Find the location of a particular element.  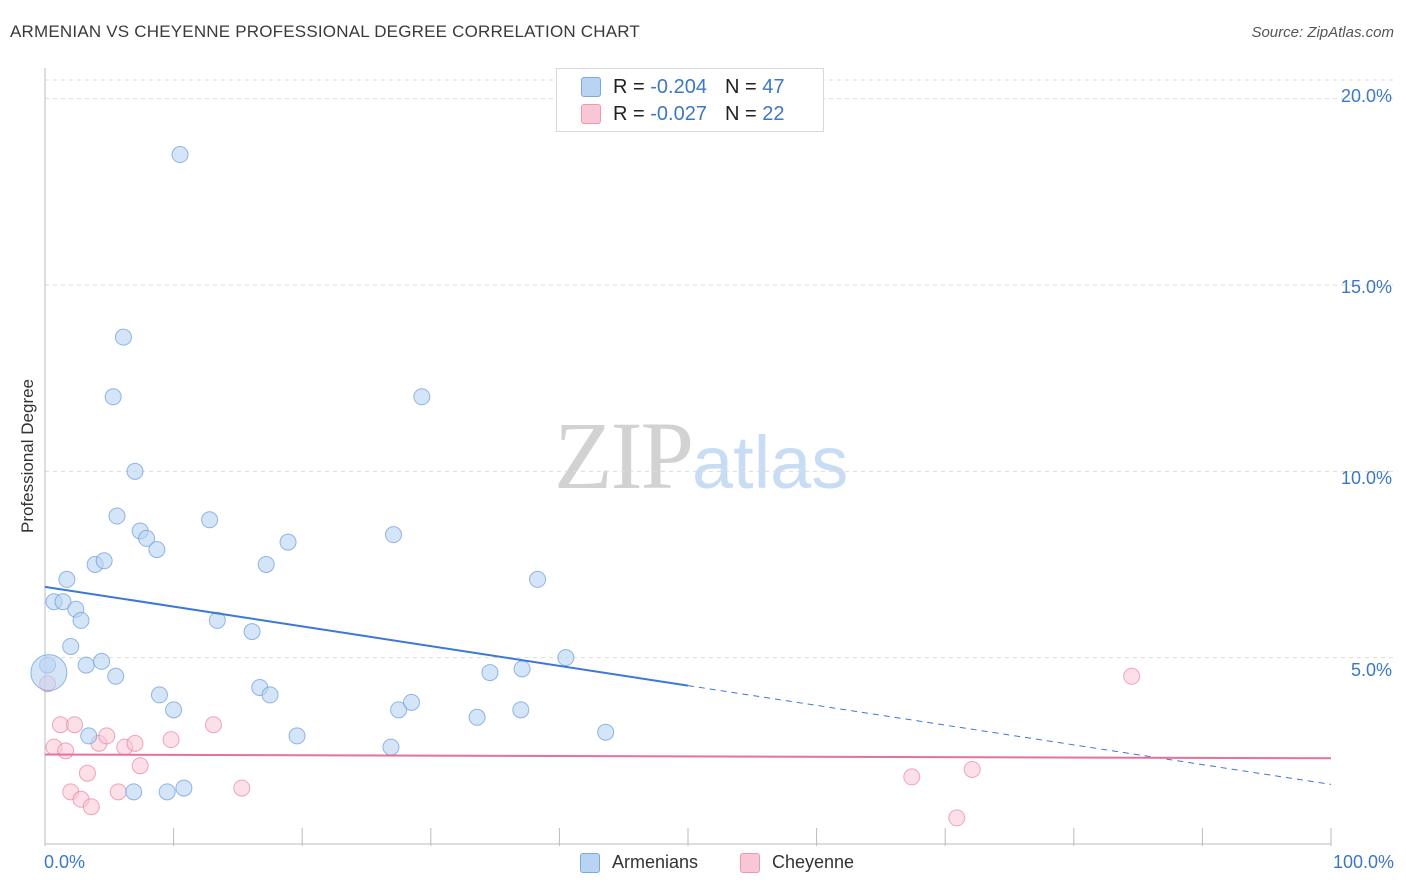

legend-row-cheyenne: R = -0.027 N = 22 is located at coordinates (682, 114).